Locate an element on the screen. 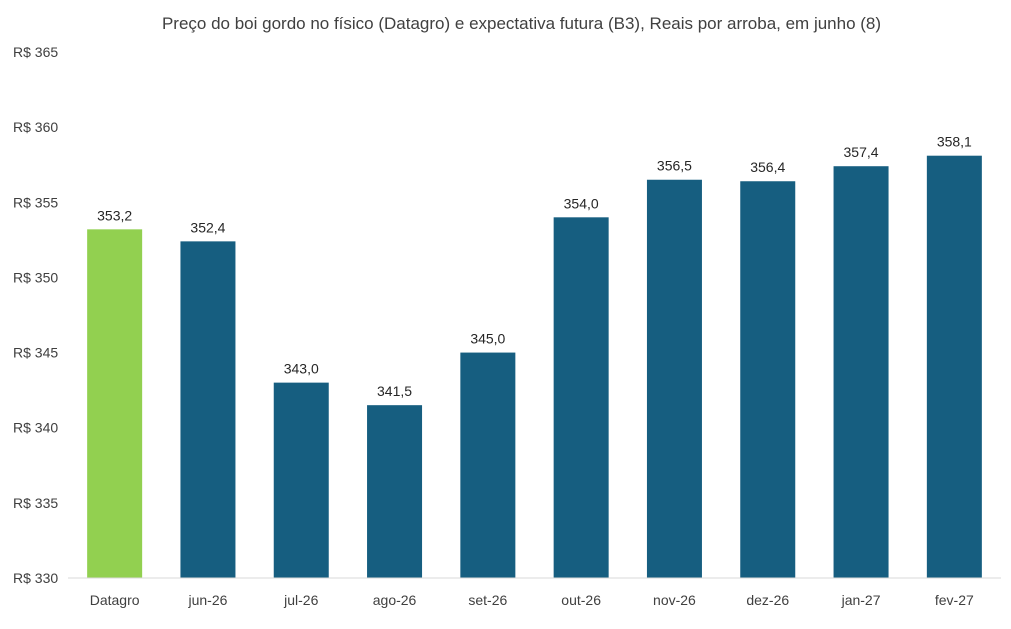  x-tick-label: jan-27 is located at coordinates (861, 600).